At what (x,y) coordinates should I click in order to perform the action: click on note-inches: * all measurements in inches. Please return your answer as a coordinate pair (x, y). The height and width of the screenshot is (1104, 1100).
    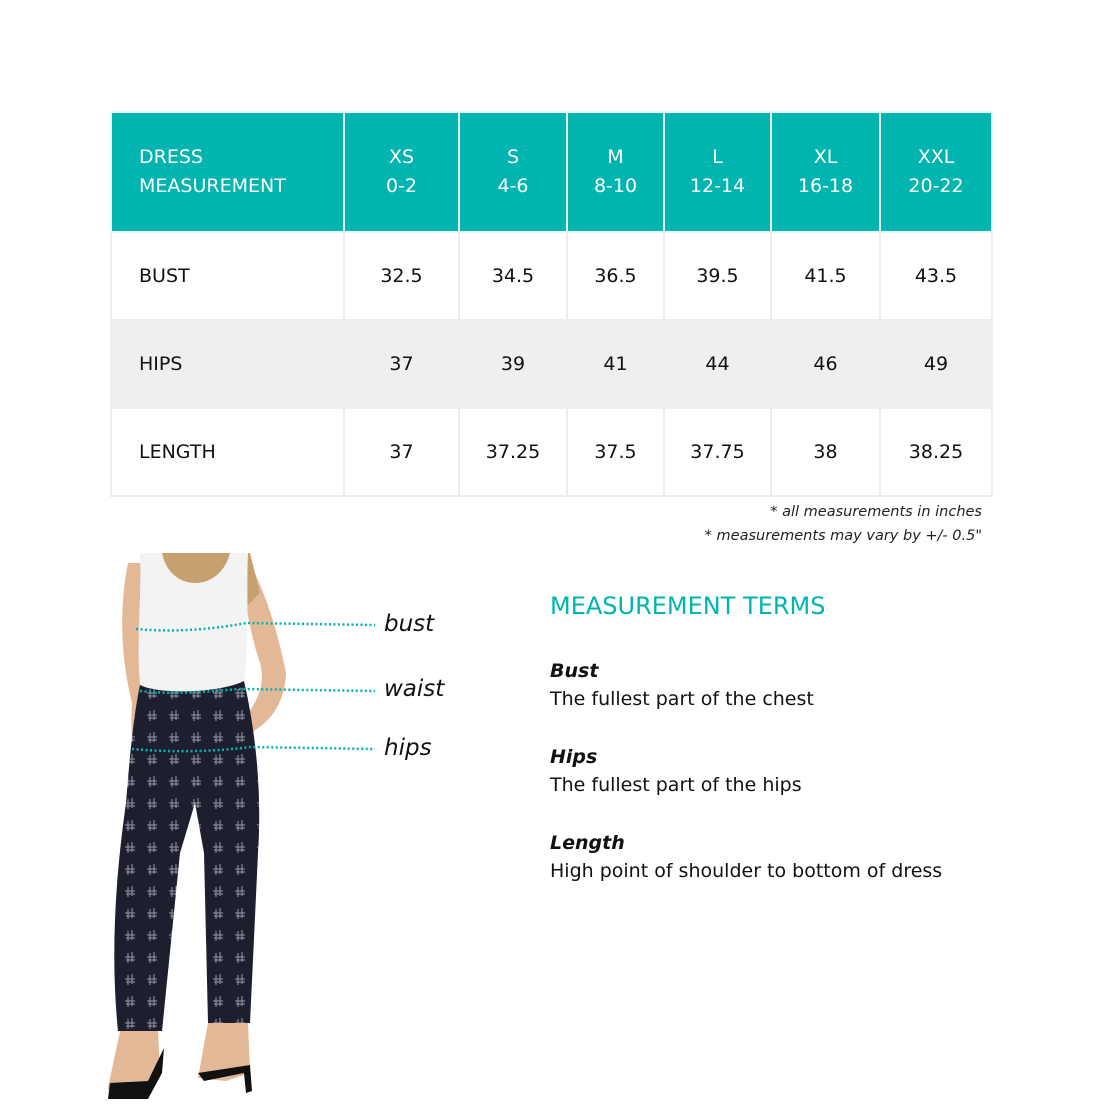
    Looking at the image, I should click on (876, 512).